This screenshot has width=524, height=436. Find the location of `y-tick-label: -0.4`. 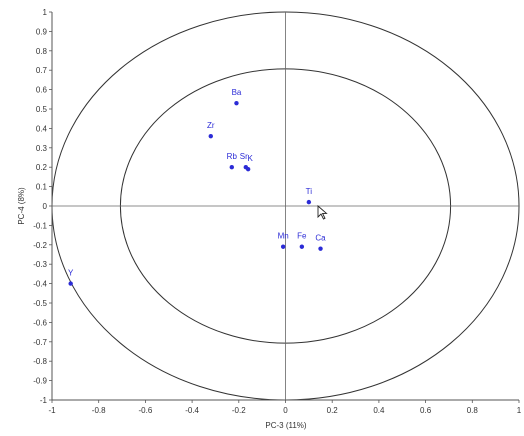

y-tick-label: -0.4 is located at coordinates (40, 284).